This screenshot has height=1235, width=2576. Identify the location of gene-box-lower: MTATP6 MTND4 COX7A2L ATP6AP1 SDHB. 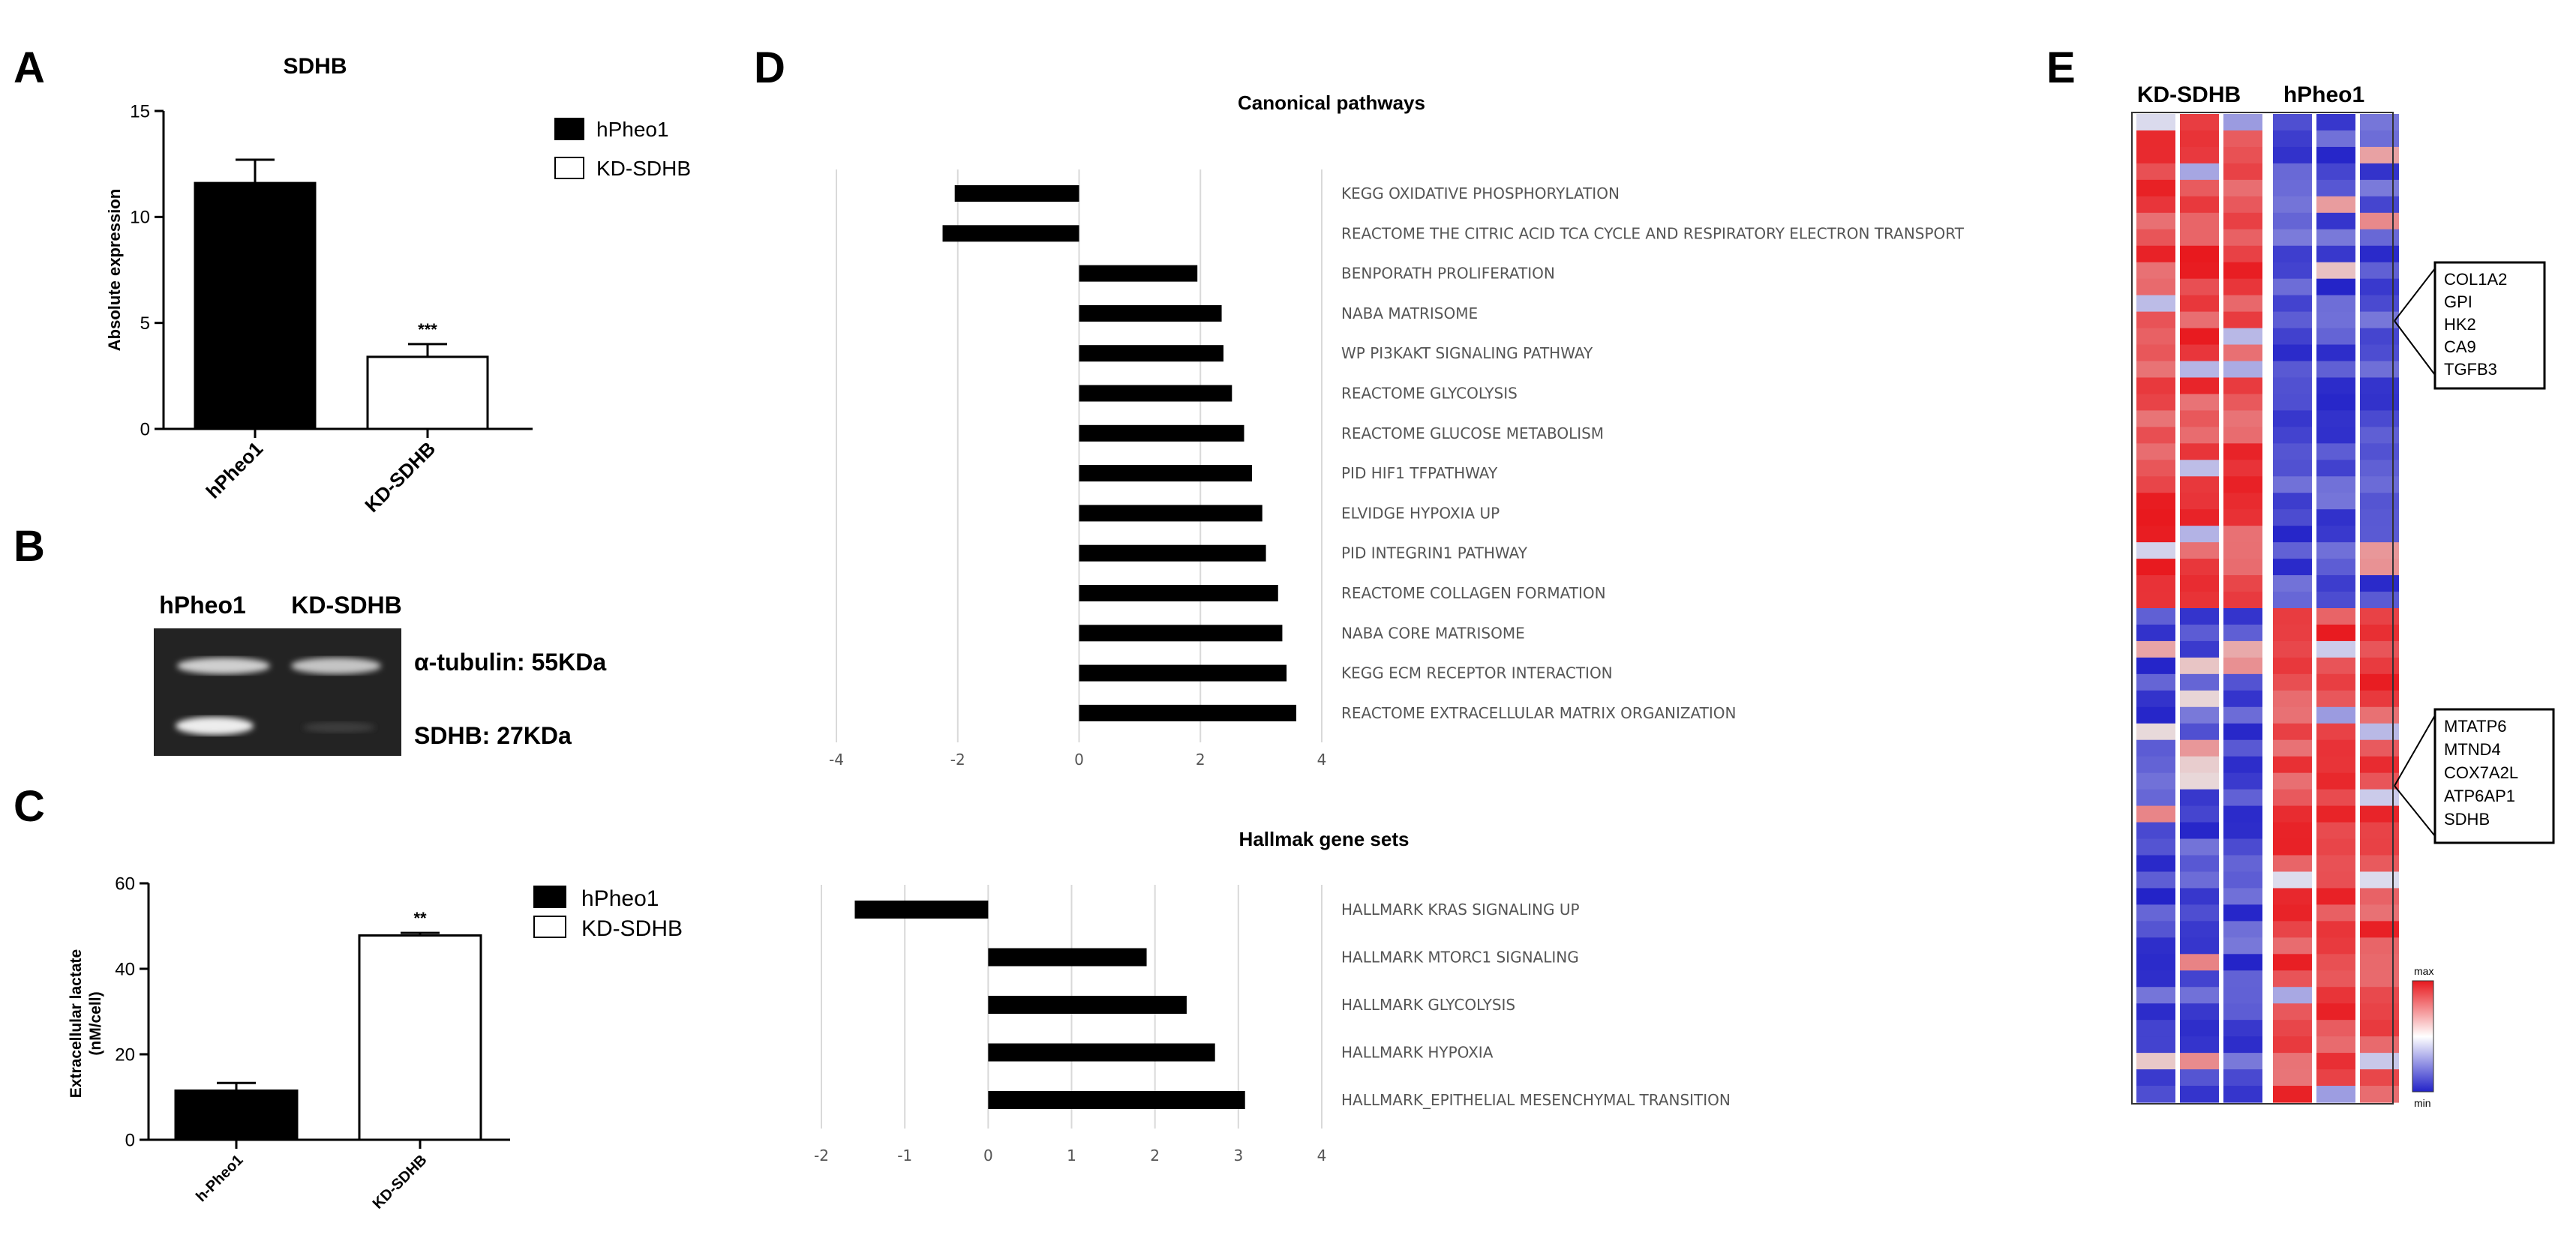
(2474, 776).